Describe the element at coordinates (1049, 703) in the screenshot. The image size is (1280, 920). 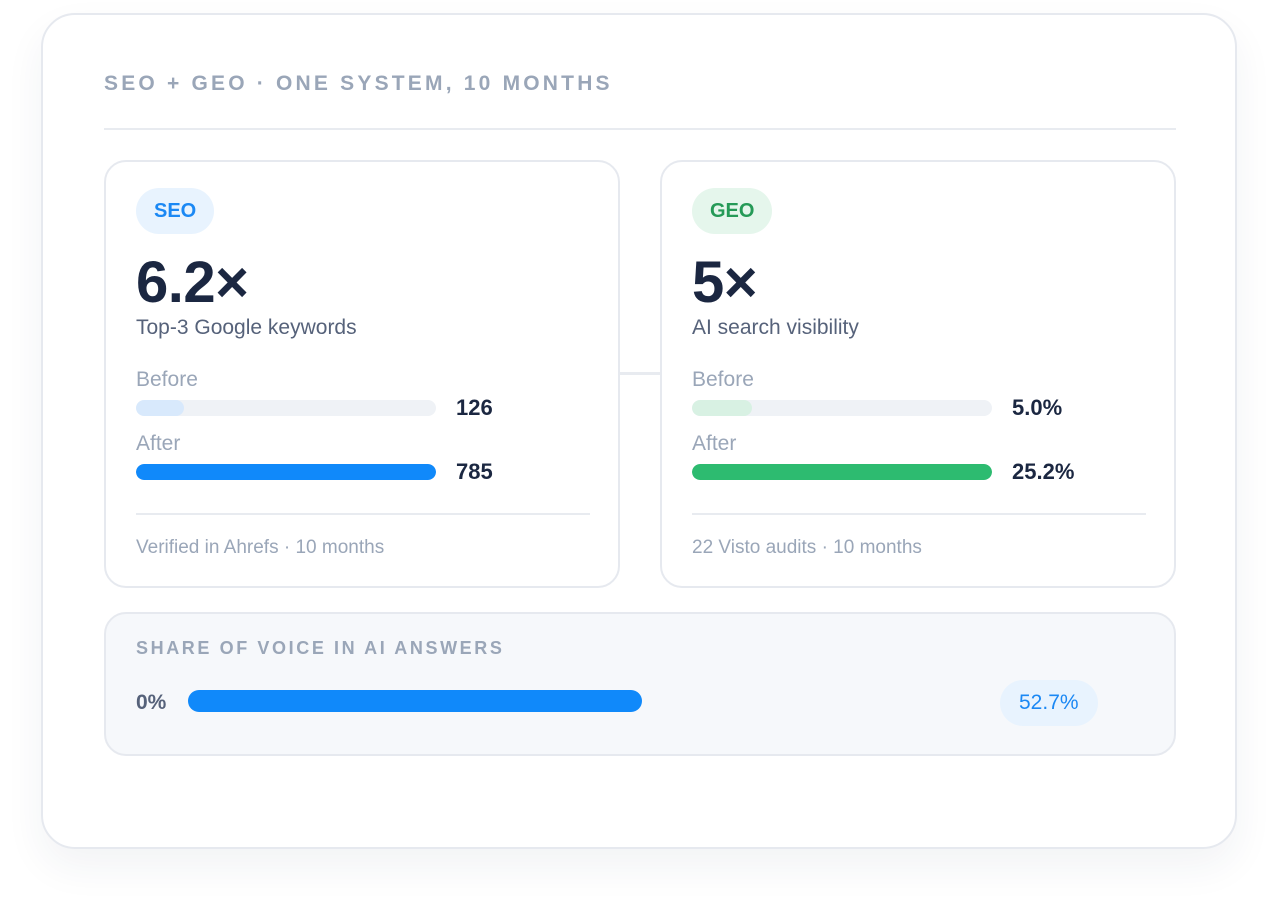
I see `share-of-voice-value-badge: 52.7%` at that location.